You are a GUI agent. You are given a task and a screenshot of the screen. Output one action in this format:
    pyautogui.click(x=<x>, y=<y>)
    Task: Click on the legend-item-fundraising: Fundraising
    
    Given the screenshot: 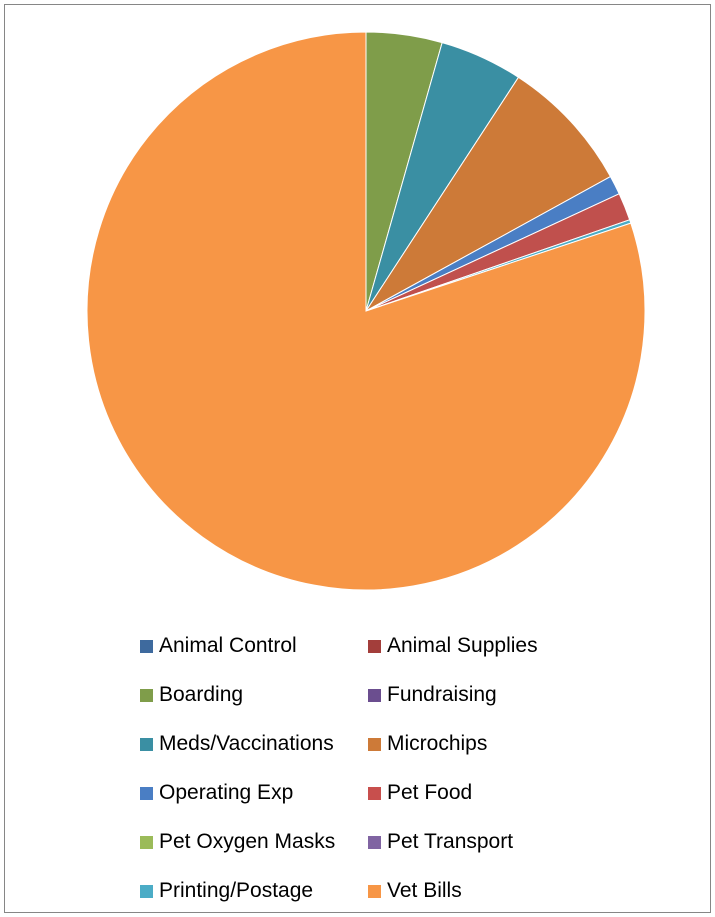 What is the action you would take?
    pyautogui.click(x=432, y=695)
    